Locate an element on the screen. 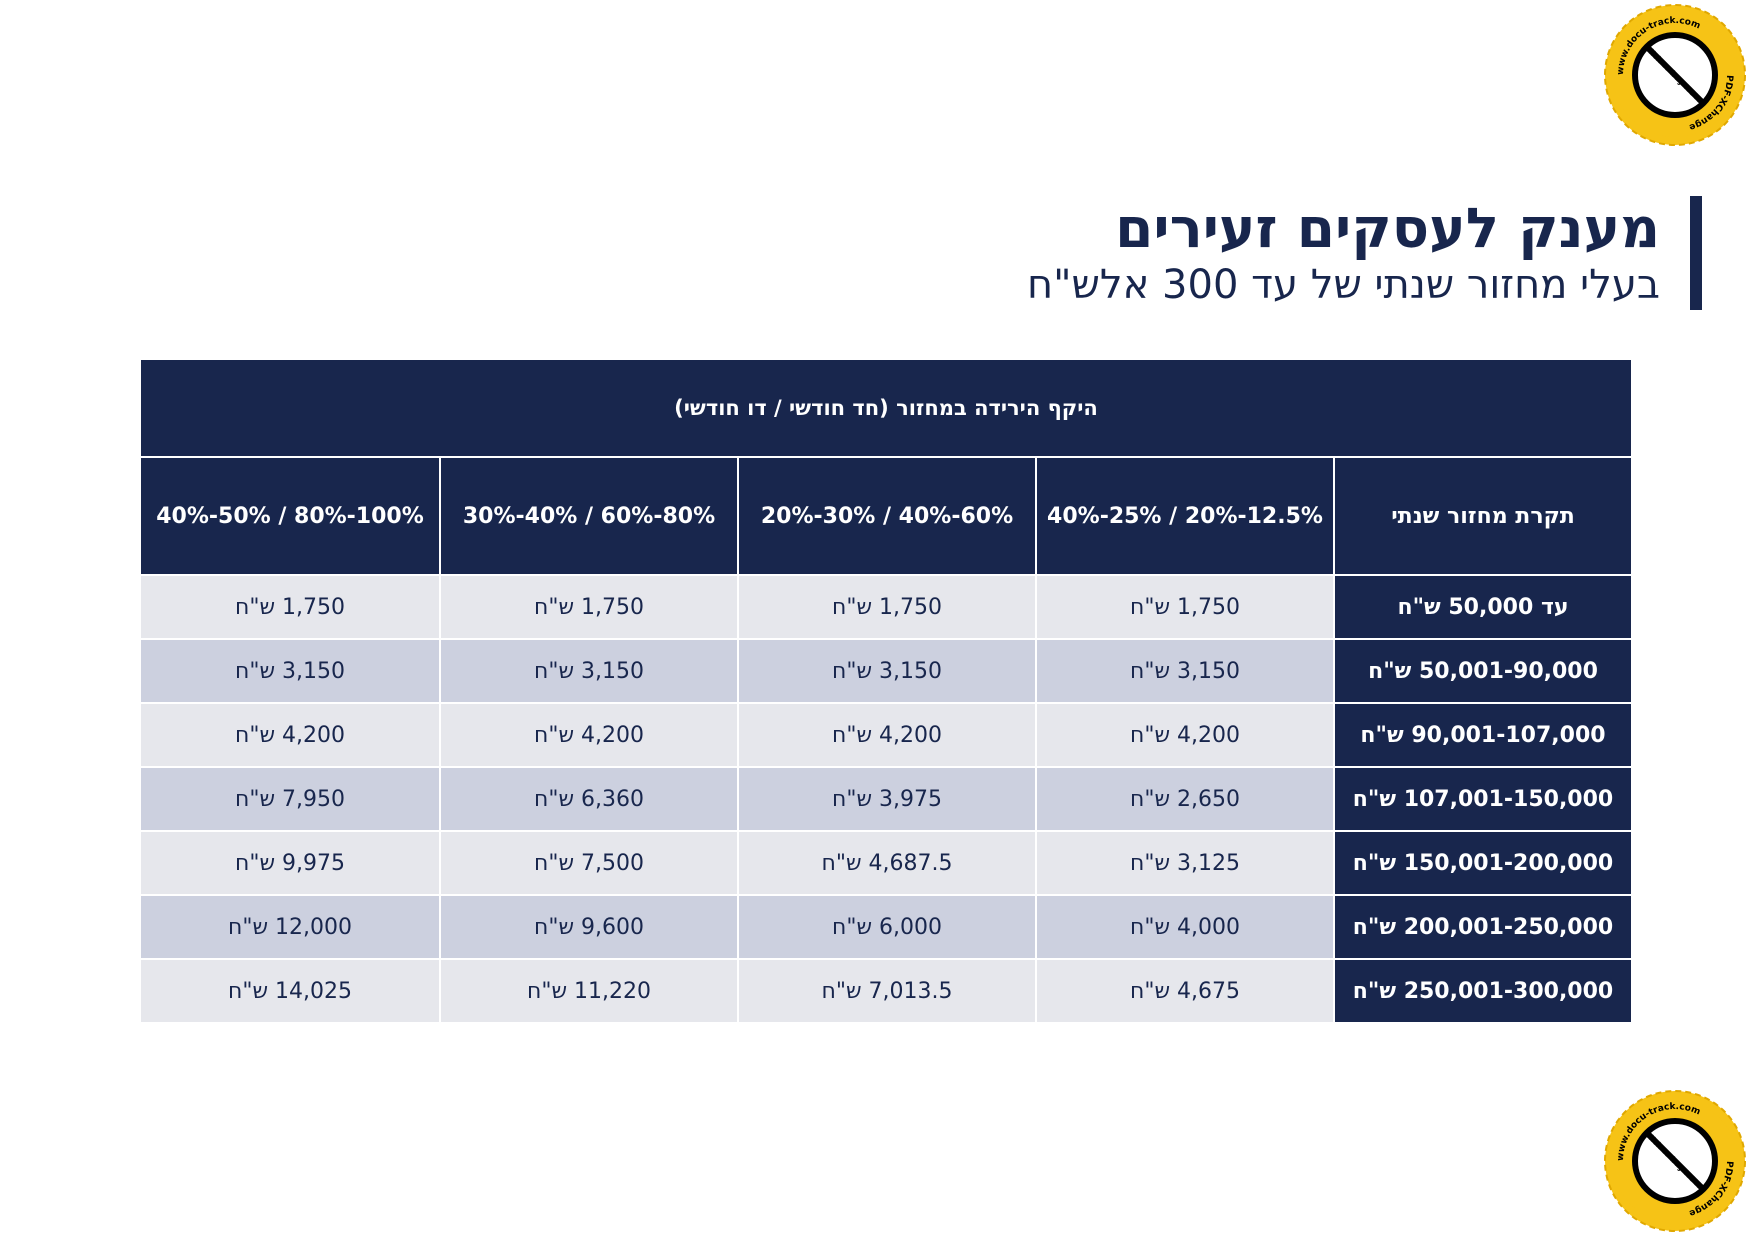 Image resolution: width=1754 pixels, height=1240 pixels. table-cell: 11,220 ש"ח is located at coordinates (589, 991).